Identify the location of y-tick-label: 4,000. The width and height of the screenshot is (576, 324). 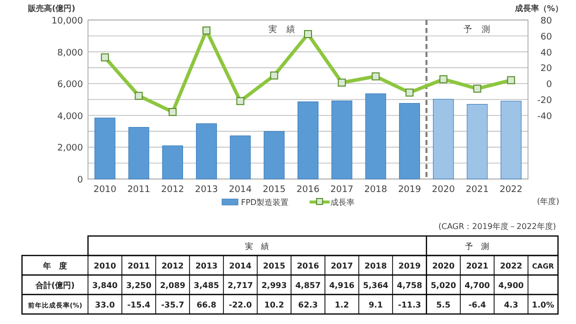
(70, 117).